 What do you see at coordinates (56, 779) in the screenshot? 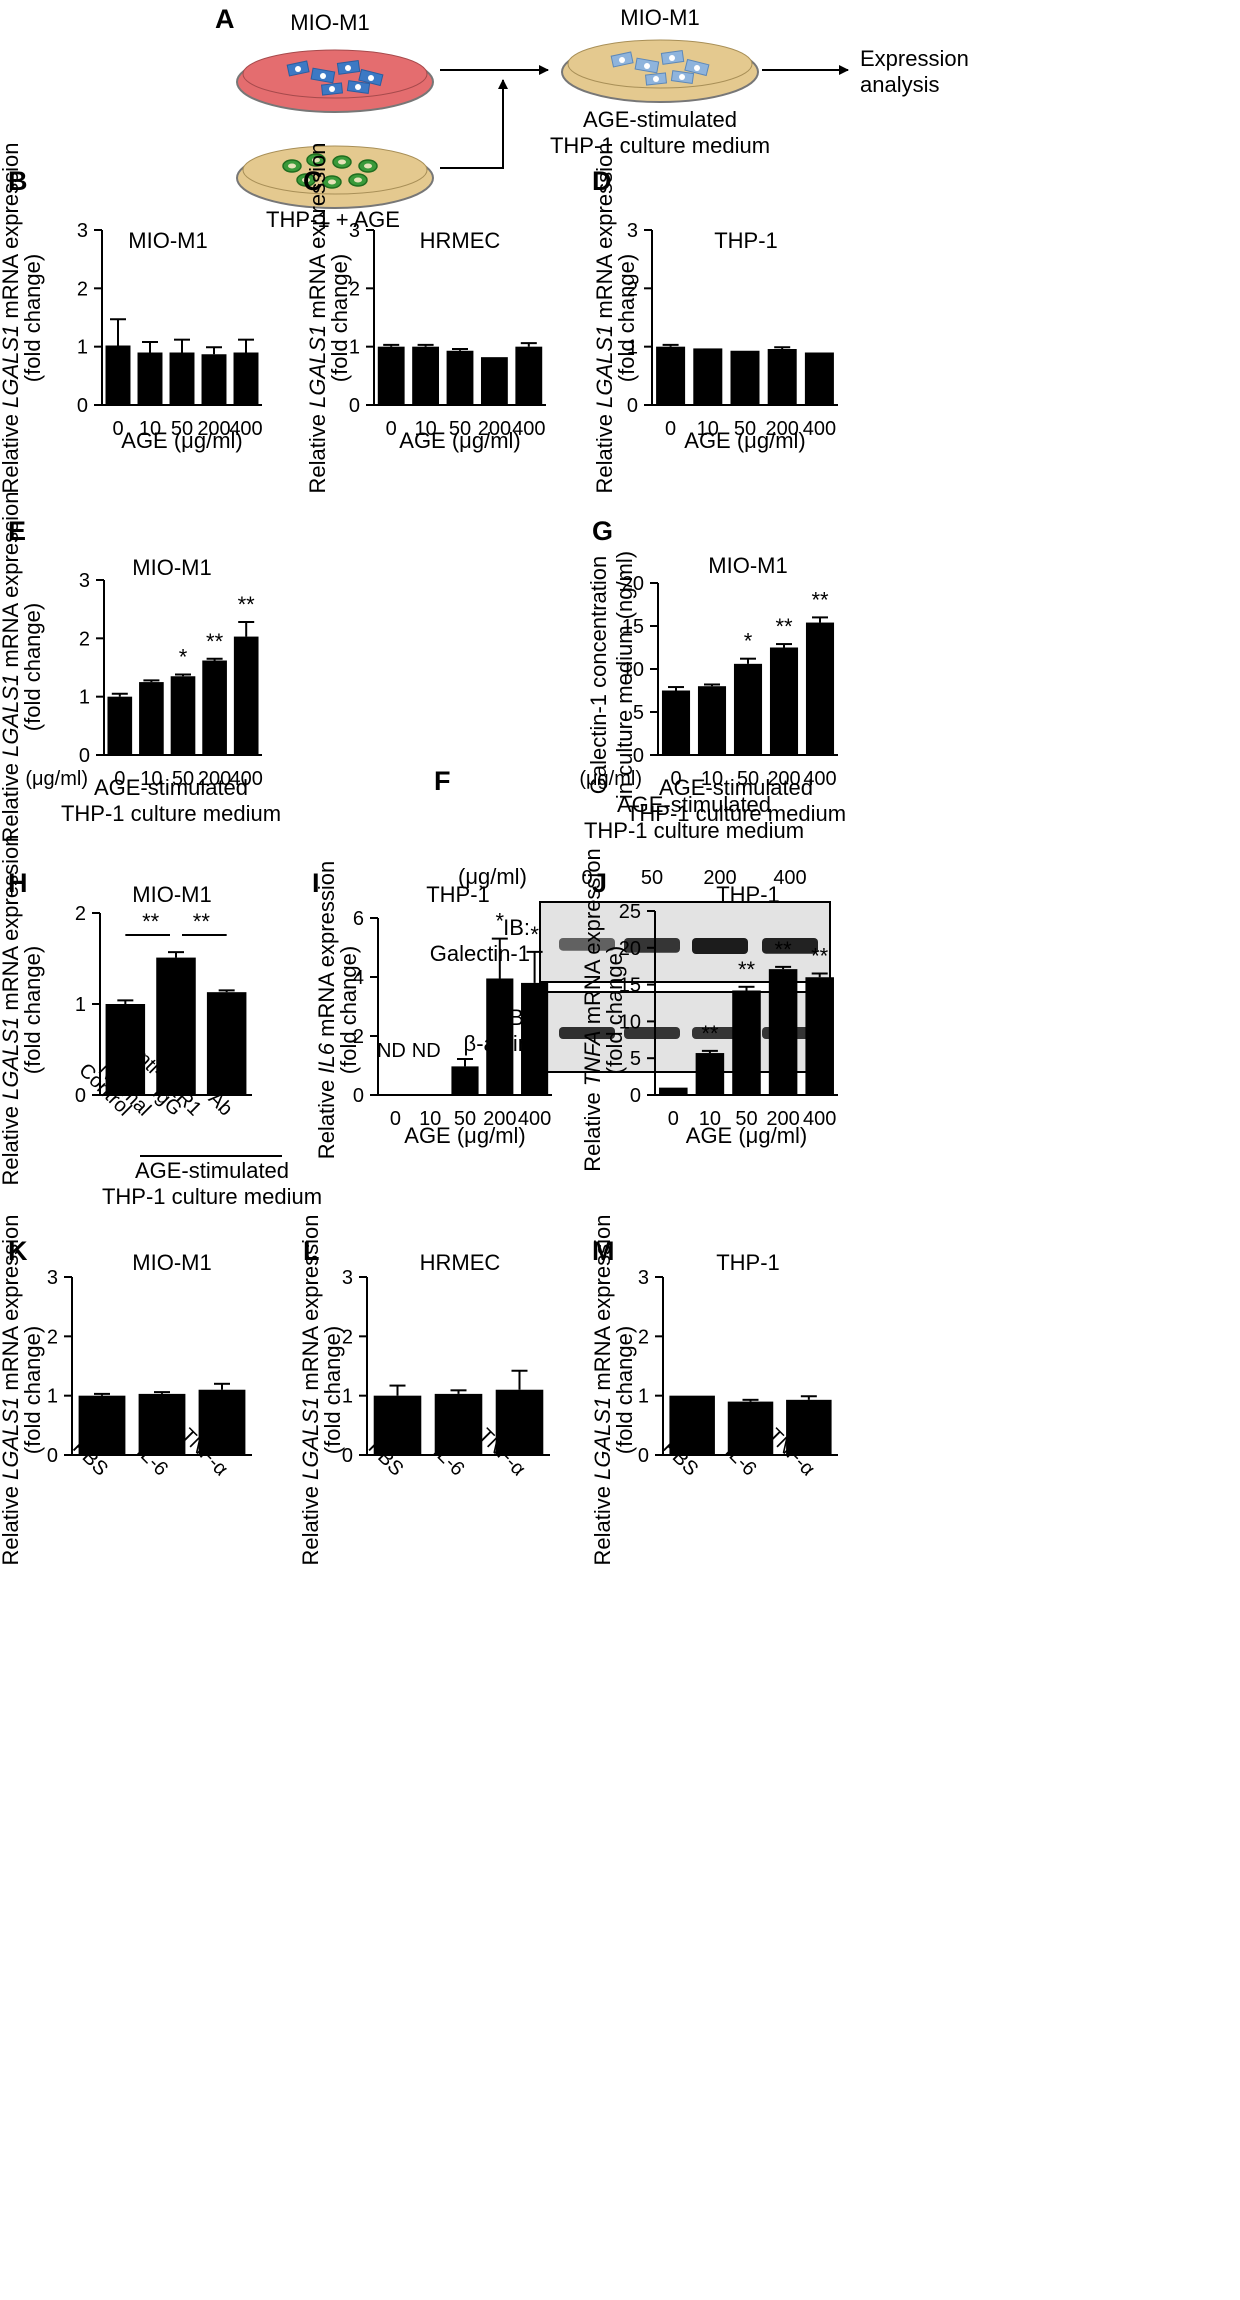
I see `x-unit-label: (μg/ml)` at bounding box center [56, 779].